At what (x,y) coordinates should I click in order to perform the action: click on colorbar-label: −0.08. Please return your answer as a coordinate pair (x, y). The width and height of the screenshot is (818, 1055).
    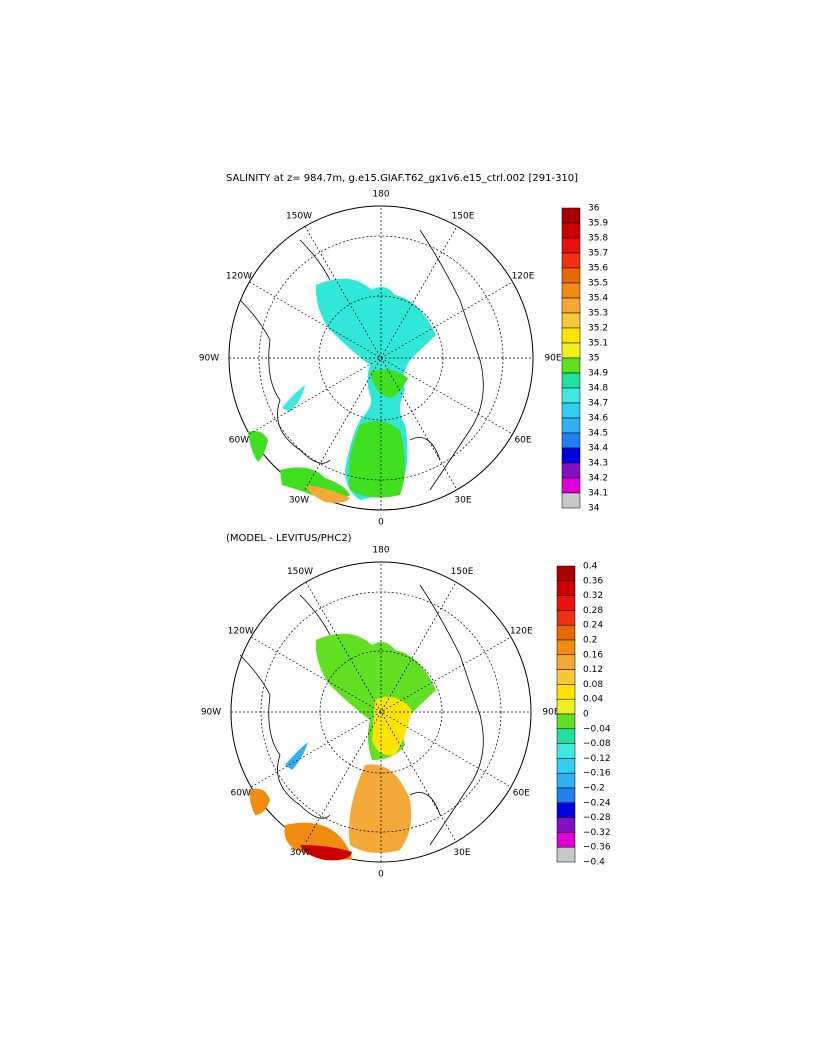
    Looking at the image, I should click on (597, 744).